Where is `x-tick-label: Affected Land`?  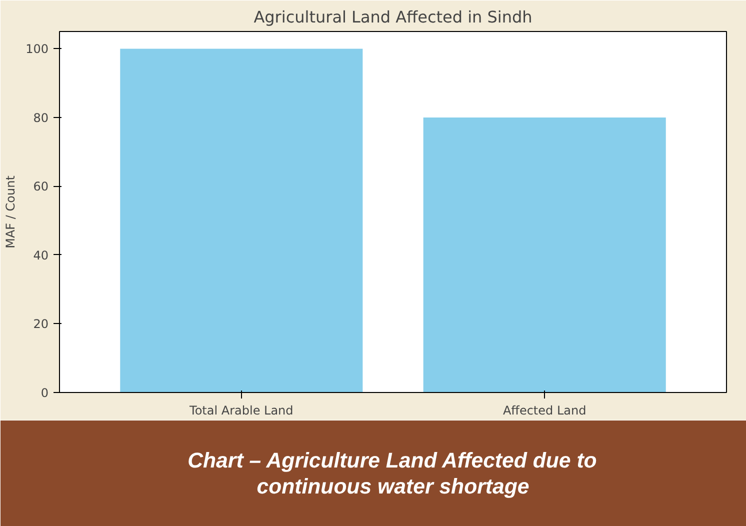
x-tick-label: Affected Land is located at coordinates (544, 411).